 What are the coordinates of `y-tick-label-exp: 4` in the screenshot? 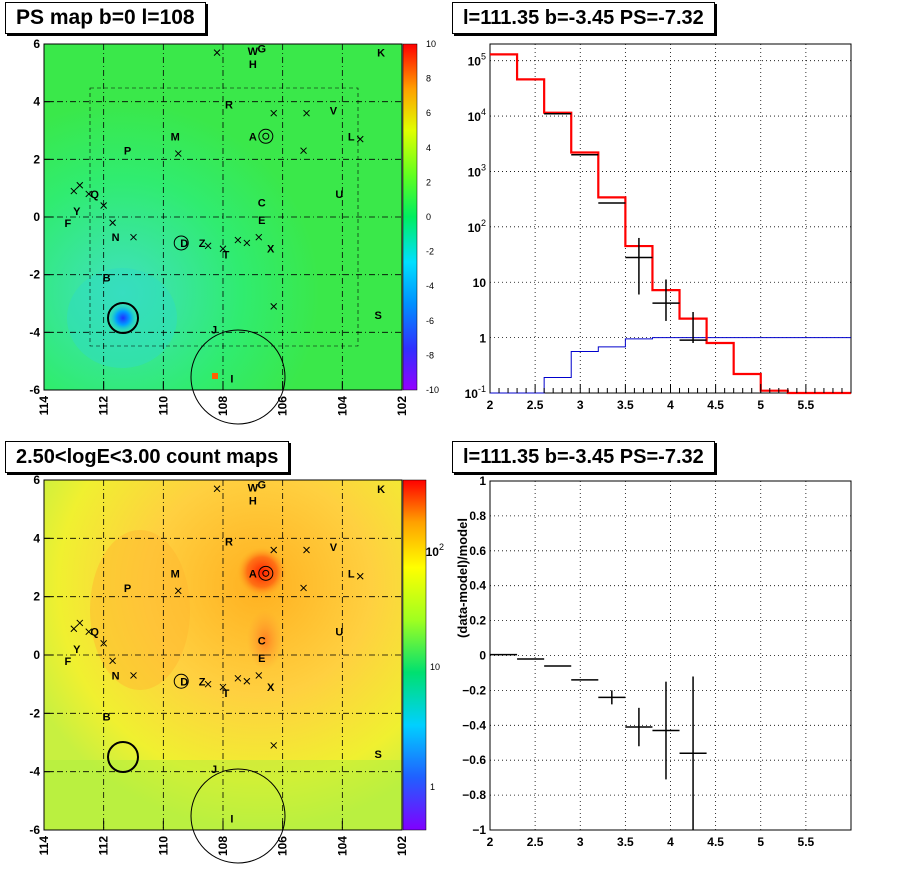 It's located at (483, 112).